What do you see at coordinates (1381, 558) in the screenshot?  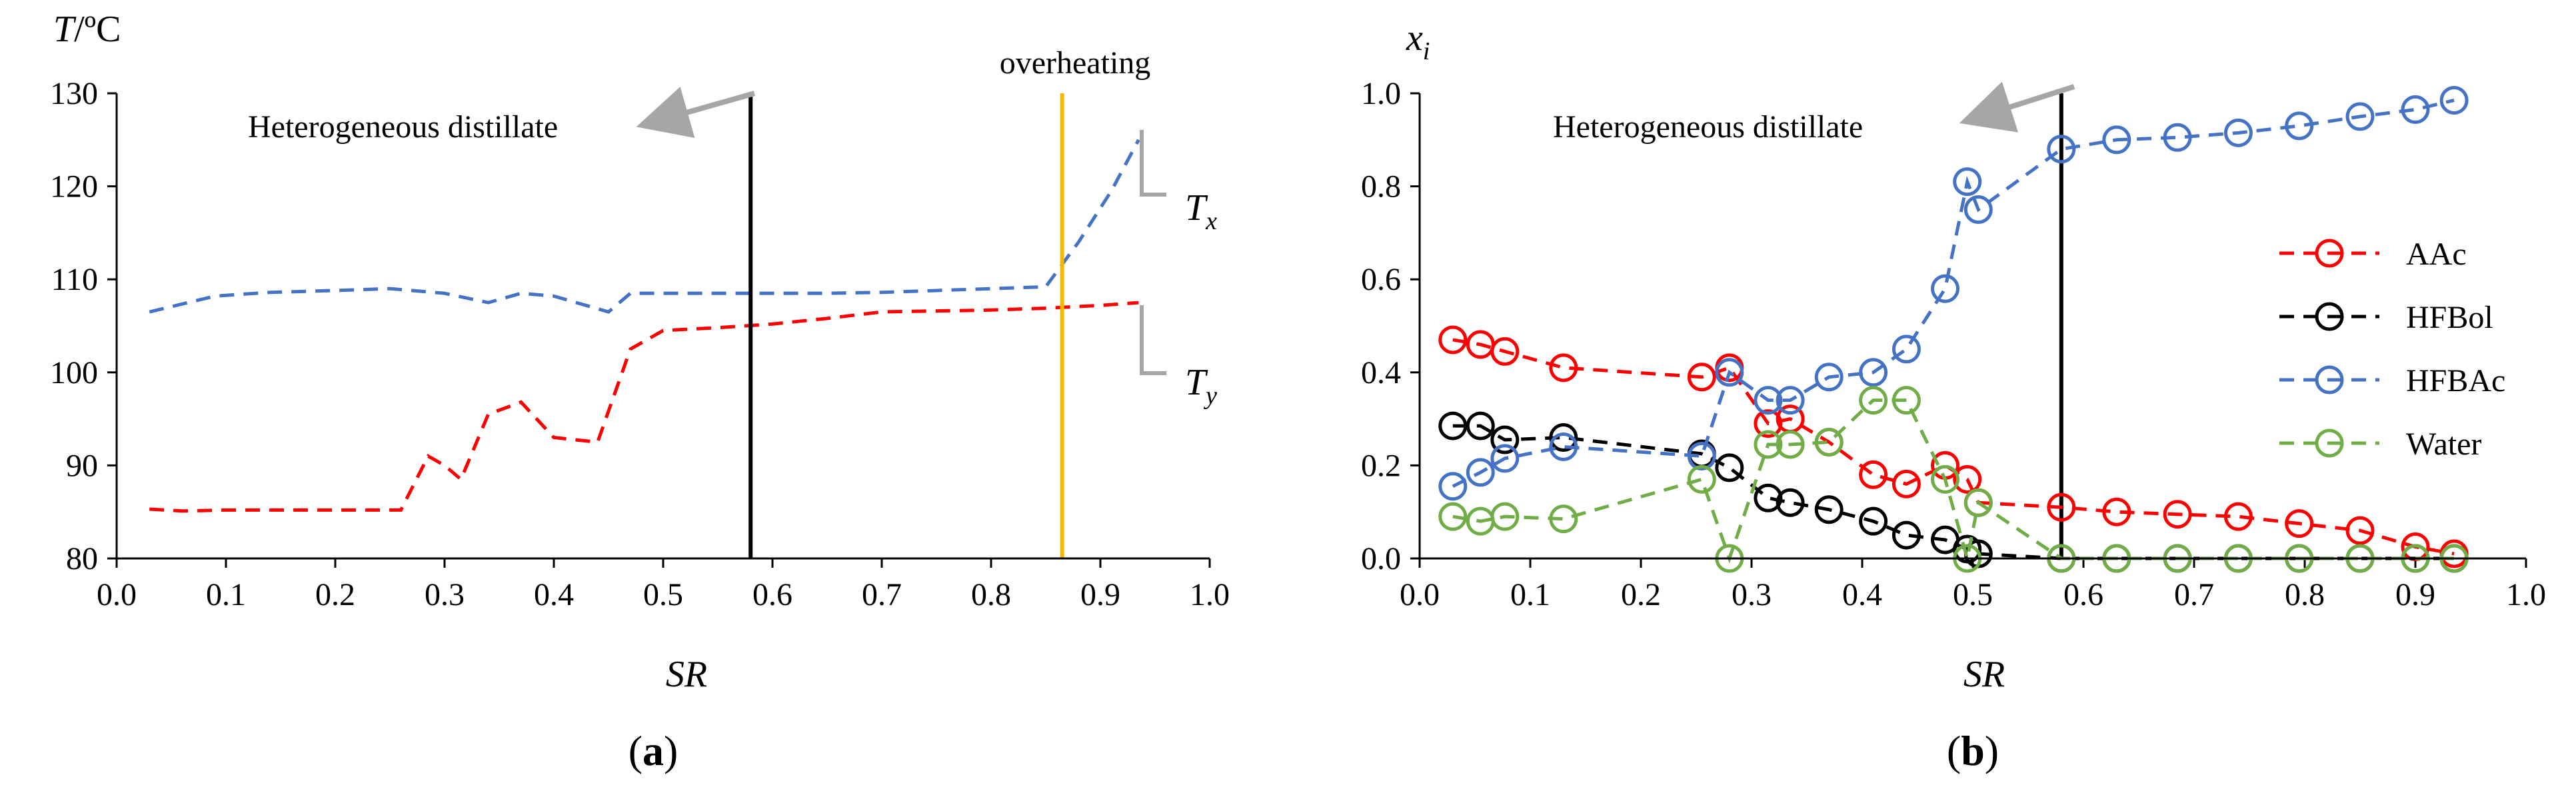 I see `y-tick-label: 0.0` at bounding box center [1381, 558].